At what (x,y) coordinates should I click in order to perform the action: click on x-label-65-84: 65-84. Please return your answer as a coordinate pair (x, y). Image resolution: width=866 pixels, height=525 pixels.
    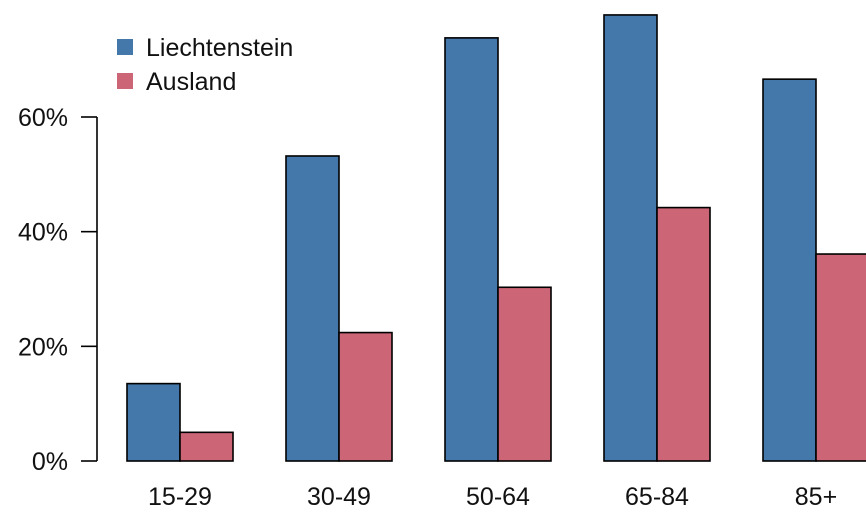
    Looking at the image, I should click on (657, 497).